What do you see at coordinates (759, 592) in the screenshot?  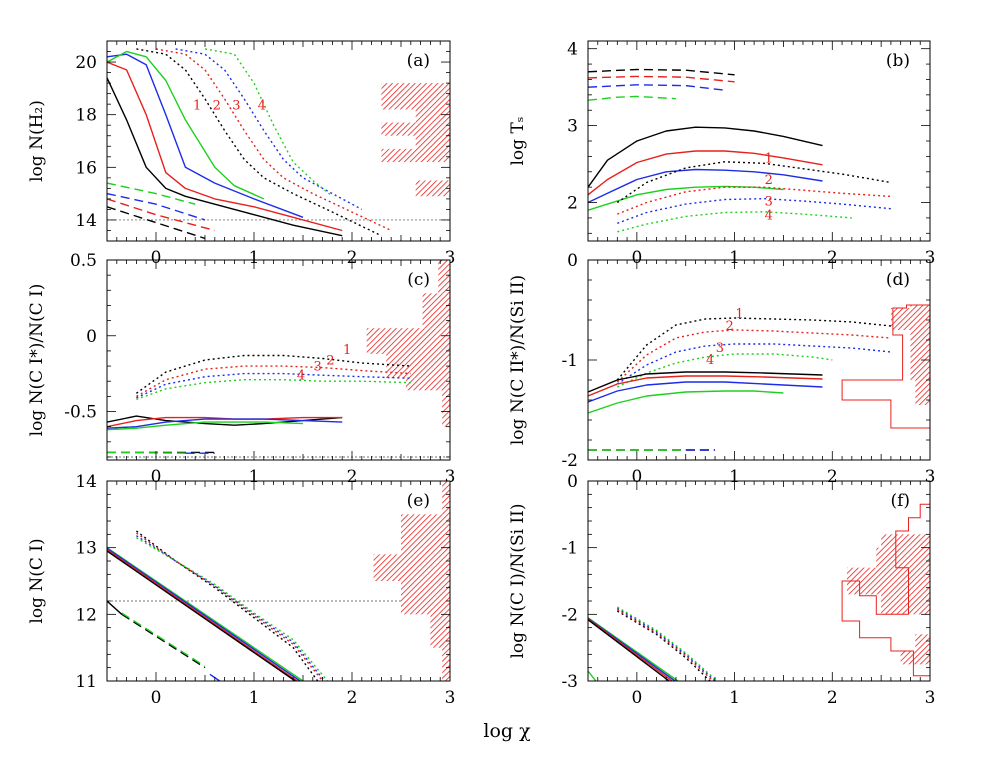 I see `plot-area` at bounding box center [759, 592].